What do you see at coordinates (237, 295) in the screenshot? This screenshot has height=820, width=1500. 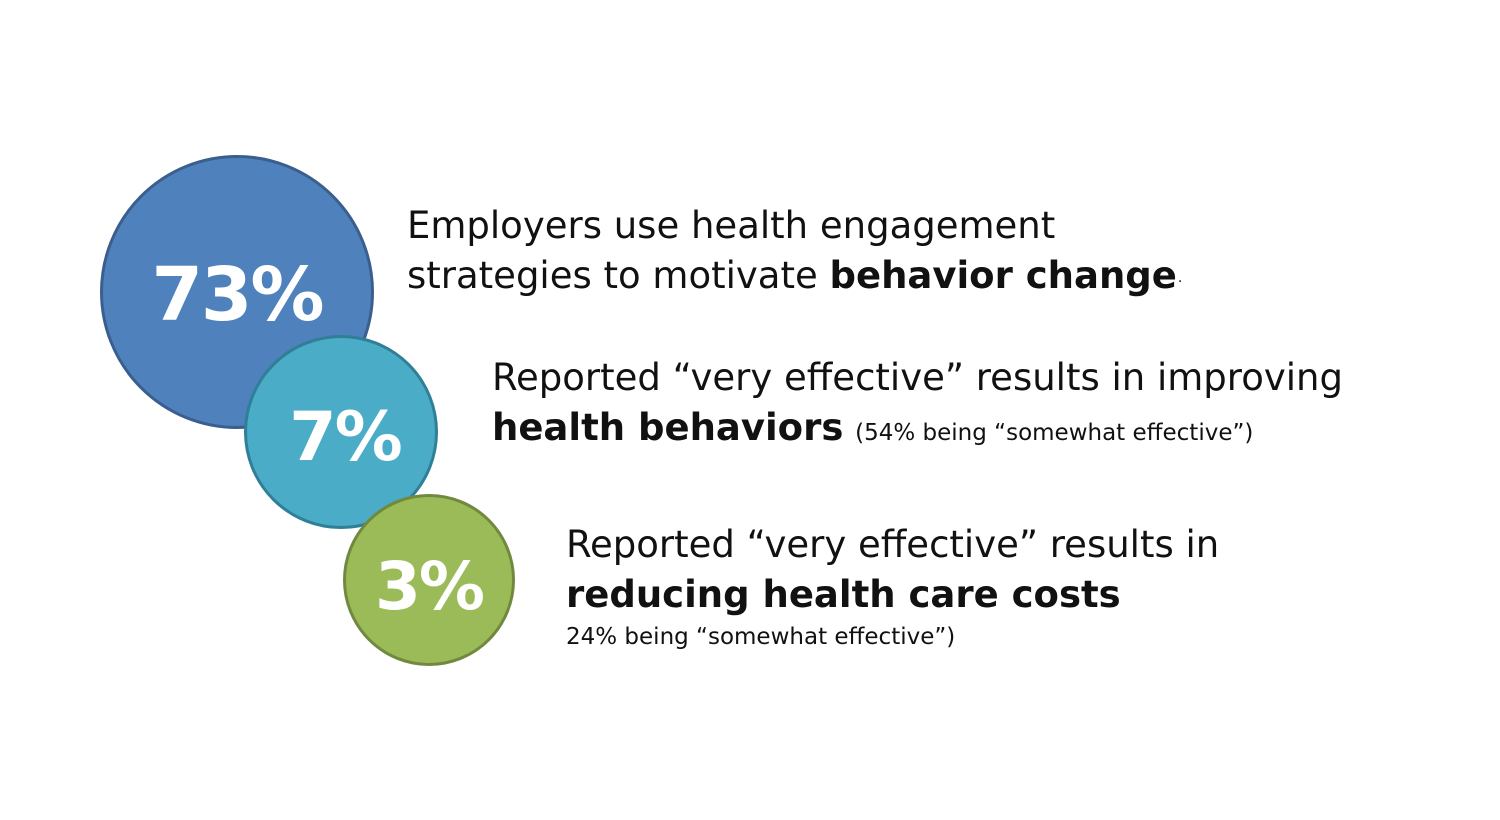 I see `stat-value-73: 73%` at bounding box center [237, 295].